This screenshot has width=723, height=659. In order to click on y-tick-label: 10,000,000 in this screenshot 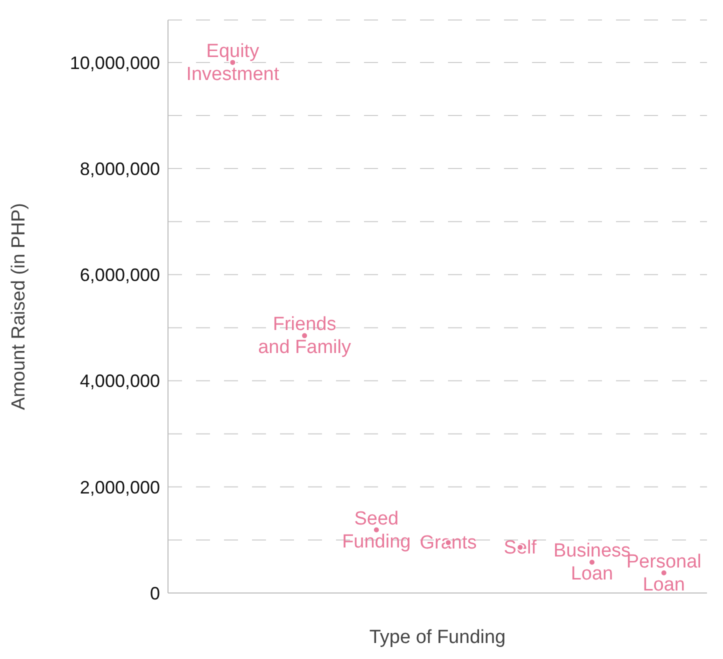, I will do `click(115, 62)`.